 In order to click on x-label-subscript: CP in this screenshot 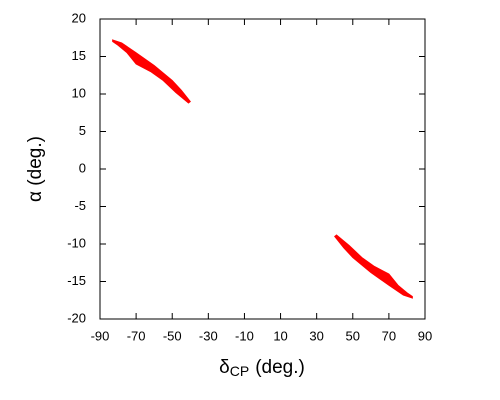, I will do `click(239, 371)`.